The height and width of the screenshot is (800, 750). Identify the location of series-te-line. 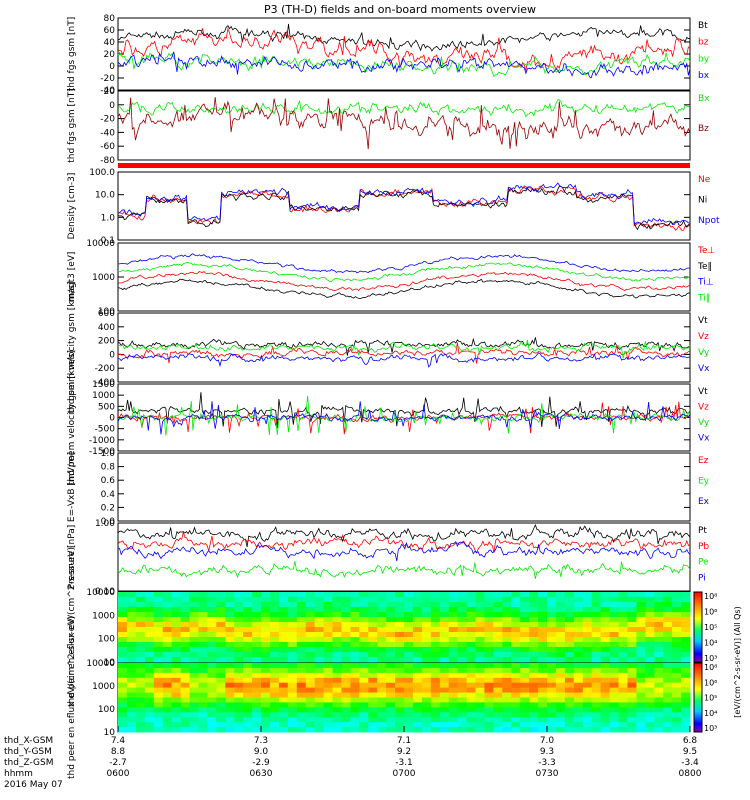
(404, 289).